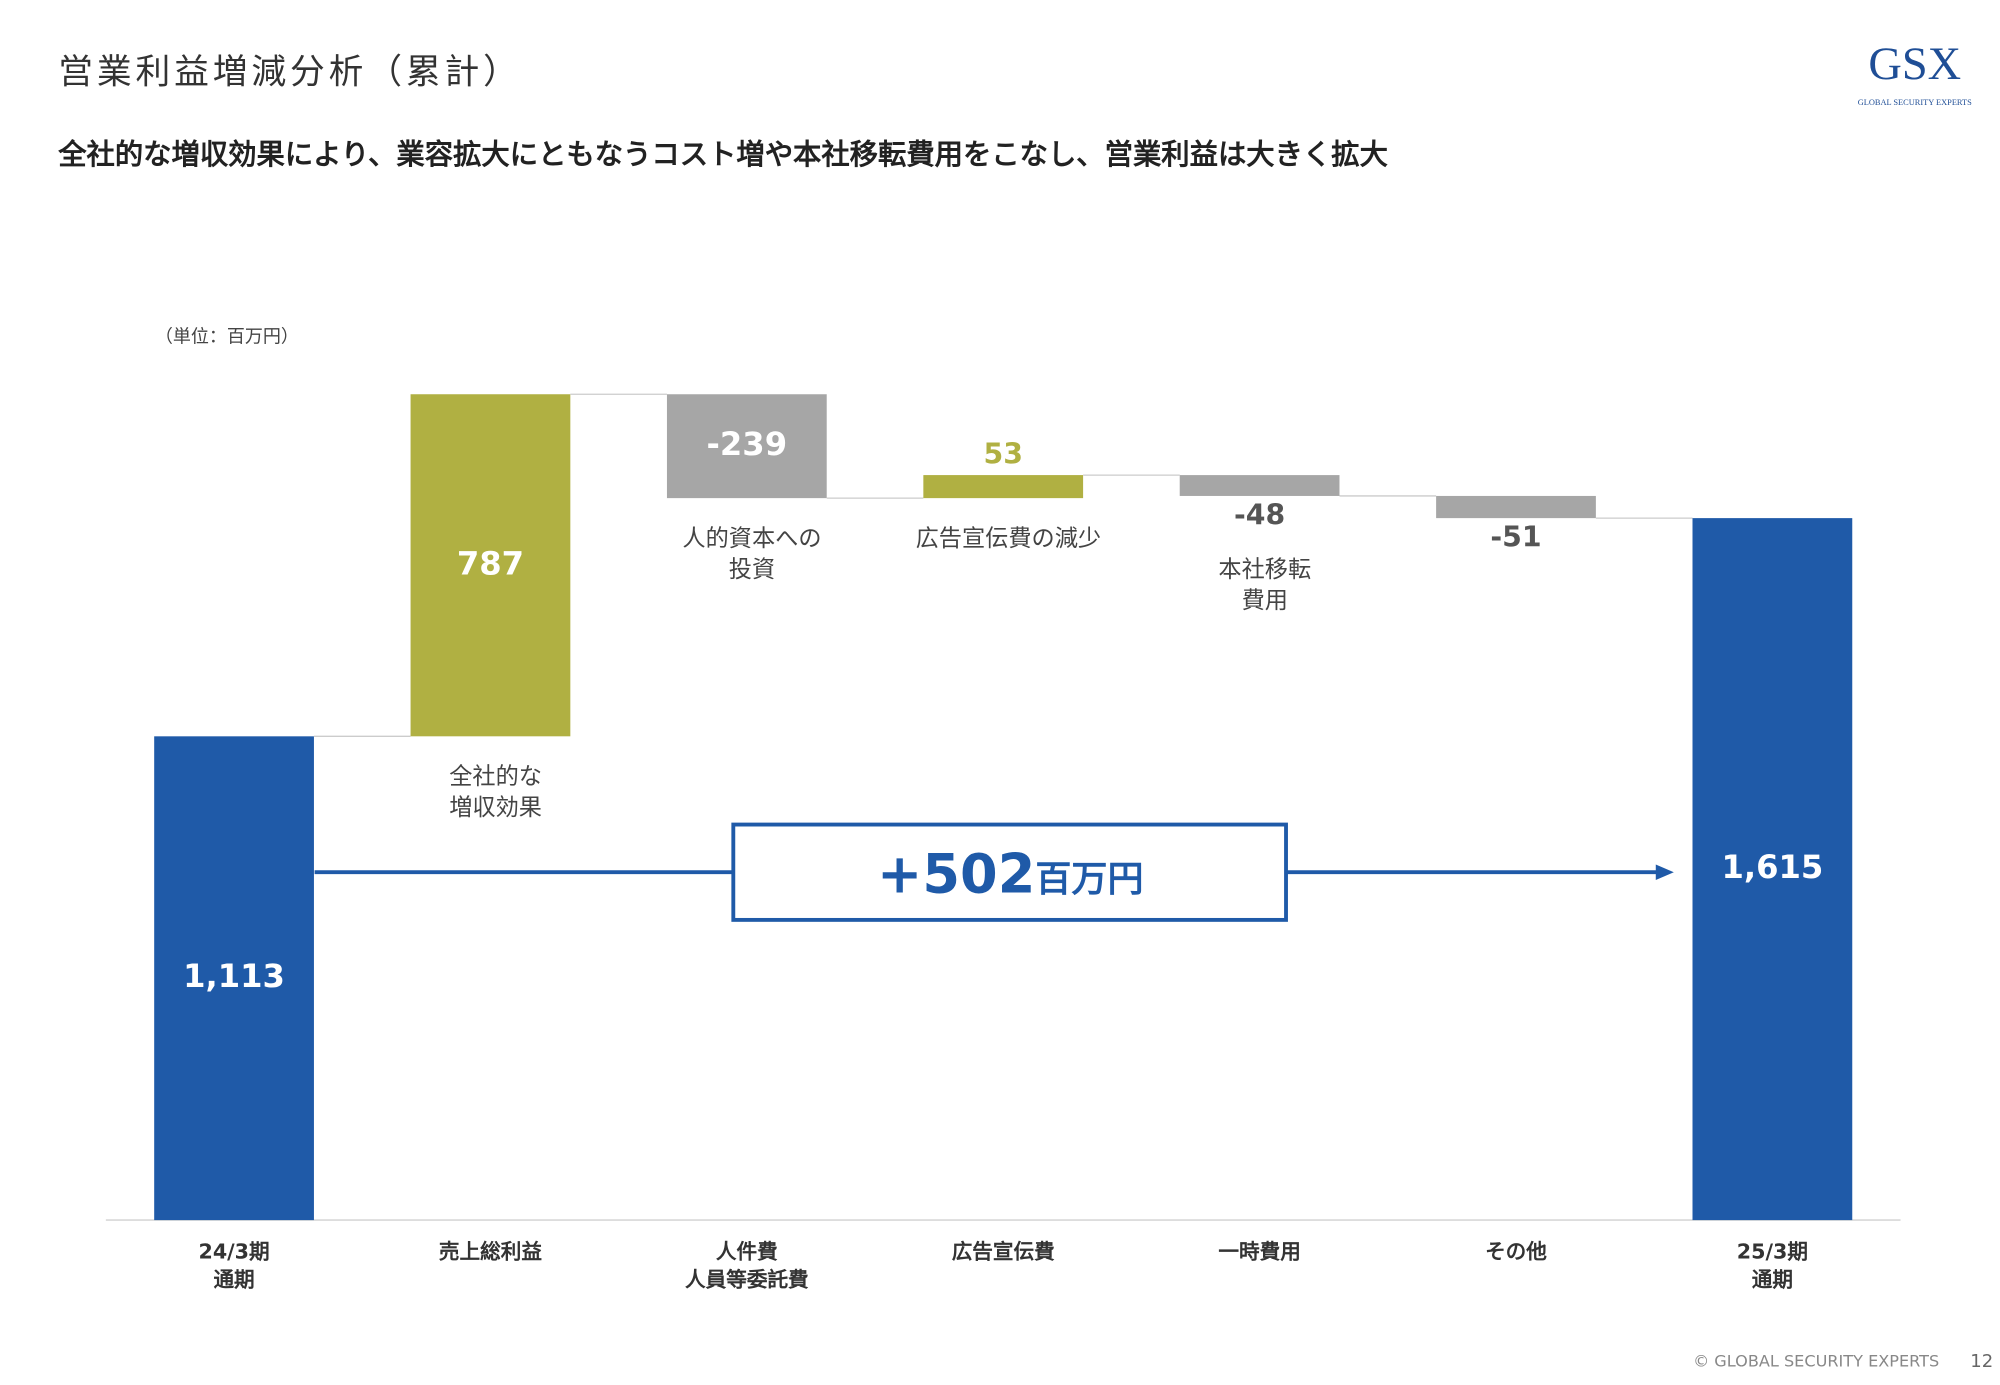 This screenshot has width=2000, height=1385. Describe the element at coordinates (1915, 102) in the screenshot. I see `logo-tagline: GLOBAL SECURITY EXPERTS` at that location.